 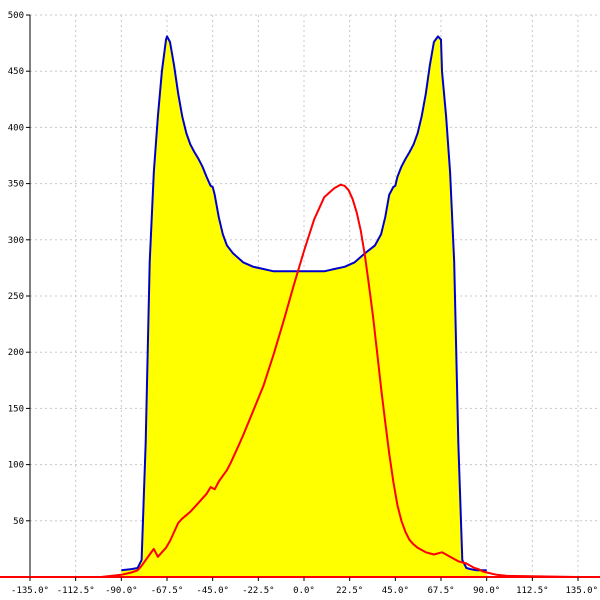 What do you see at coordinates (76, 591) in the screenshot?
I see `x-tick-label: -112.5°` at bounding box center [76, 591].